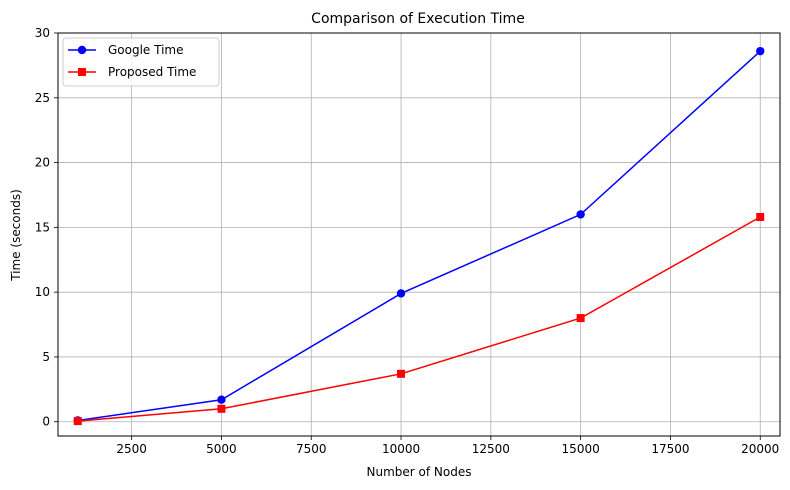  Describe the element at coordinates (46, 422) in the screenshot. I see `y-tick-label: 0` at that location.